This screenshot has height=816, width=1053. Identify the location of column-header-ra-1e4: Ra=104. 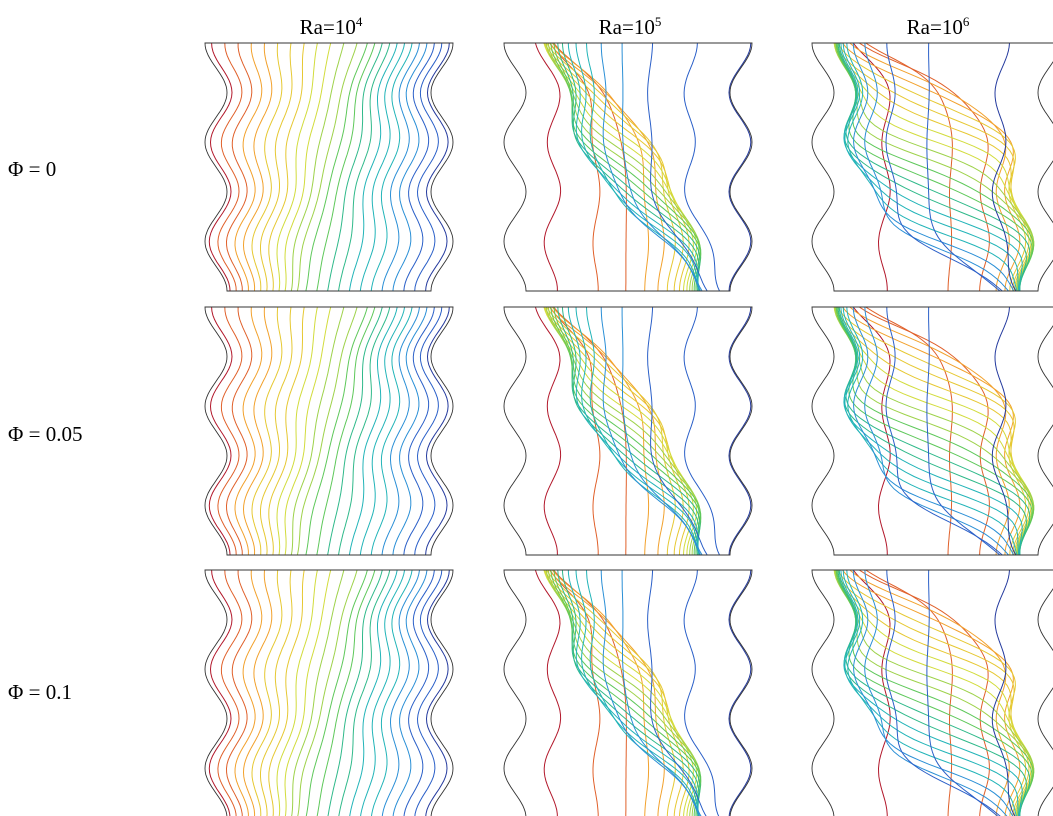
(331, 24).